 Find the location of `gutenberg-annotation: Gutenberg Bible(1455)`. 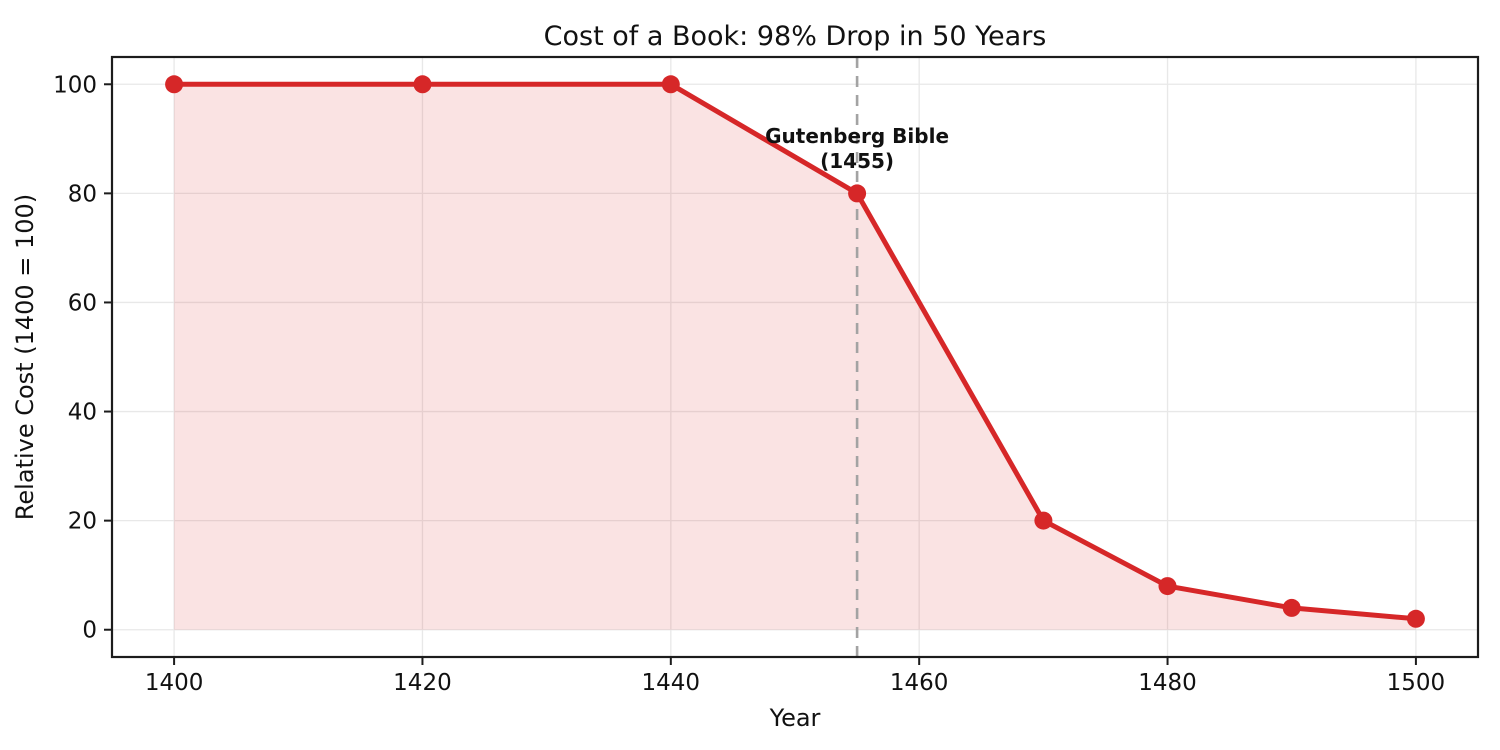

gutenberg-annotation: Gutenberg Bible(1455) is located at coordinates (857, 148).